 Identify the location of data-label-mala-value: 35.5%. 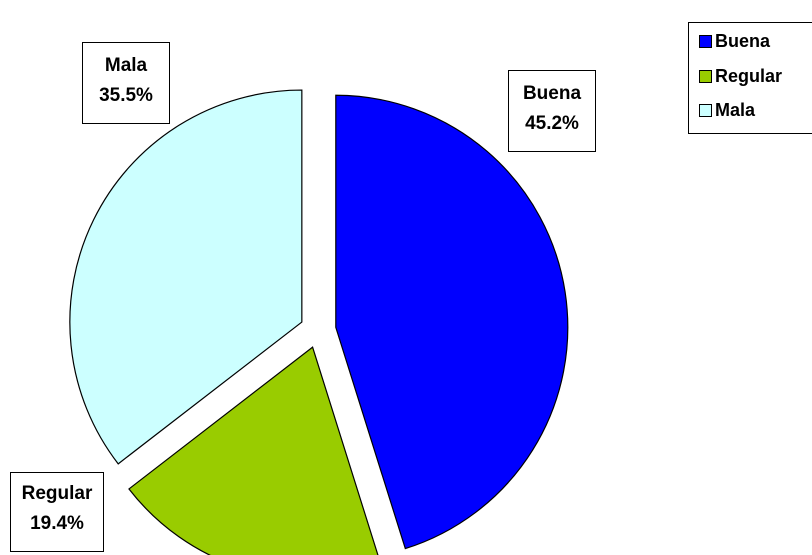
(126, 95).